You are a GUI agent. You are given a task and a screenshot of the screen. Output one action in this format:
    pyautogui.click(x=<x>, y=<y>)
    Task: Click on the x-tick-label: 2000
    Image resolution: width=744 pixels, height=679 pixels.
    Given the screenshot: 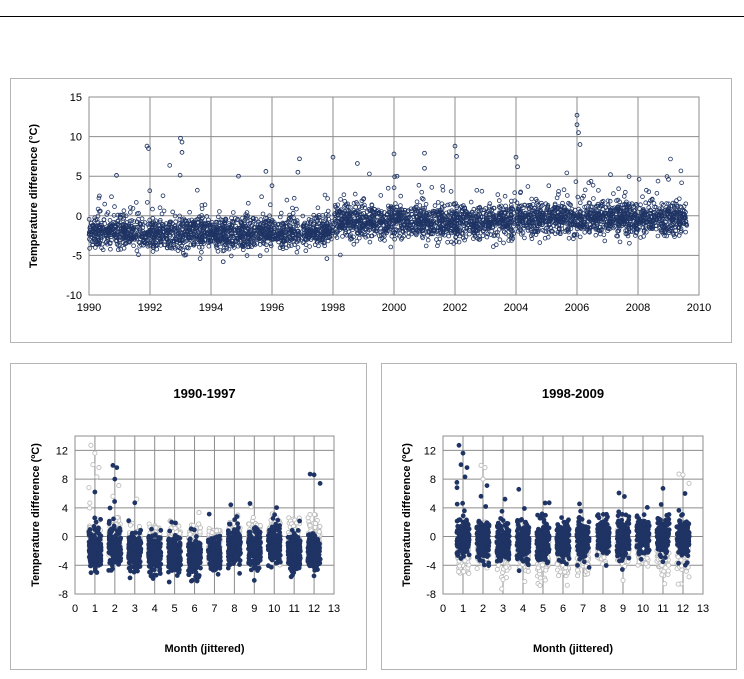 What is the action you would take?
    pyautogui.click(x=394, y=308)
    